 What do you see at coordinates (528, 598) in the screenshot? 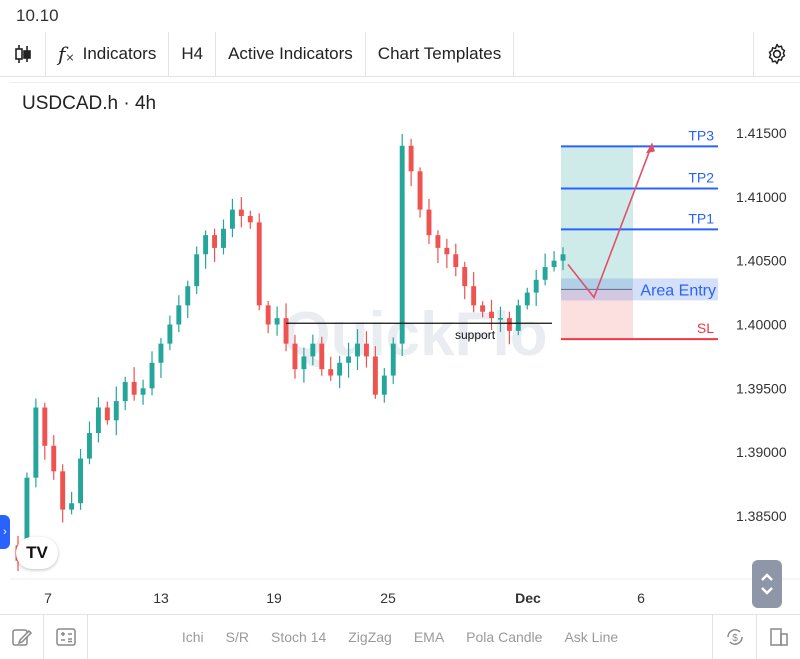
I see `x-tick-label: Dec` at bounding box center [528, 598].